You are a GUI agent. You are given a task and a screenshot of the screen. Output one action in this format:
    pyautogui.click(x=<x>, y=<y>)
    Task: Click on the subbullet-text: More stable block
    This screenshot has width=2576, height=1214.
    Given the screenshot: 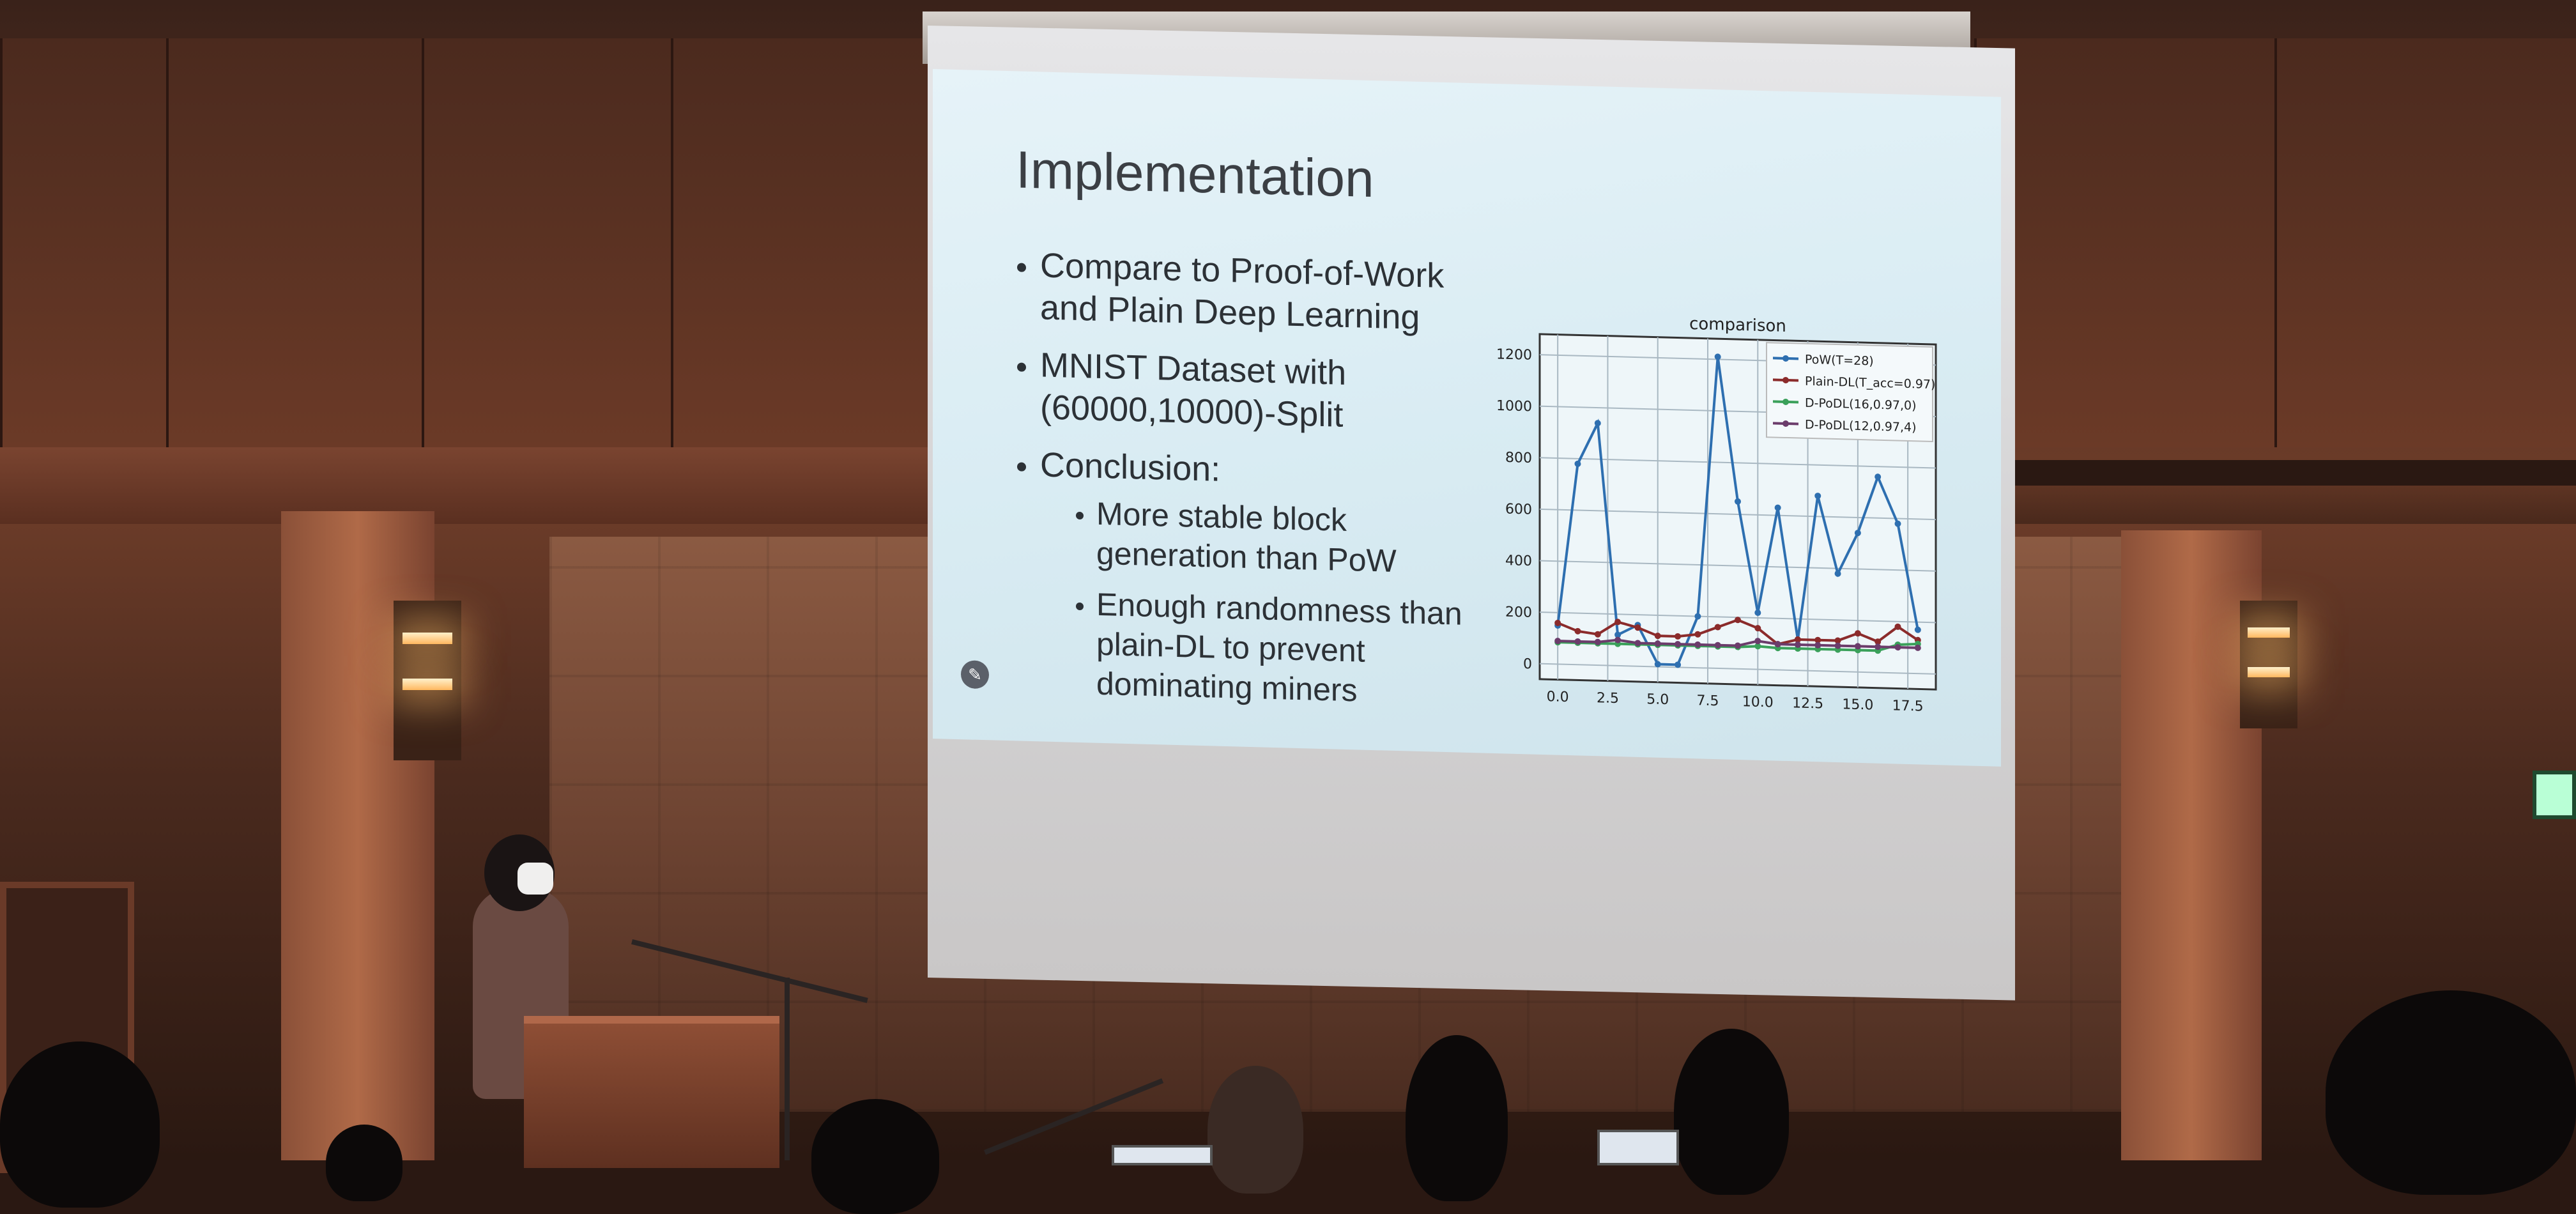 What is the action you would take?
    pyautogui.click(x=1221, y=516)
    